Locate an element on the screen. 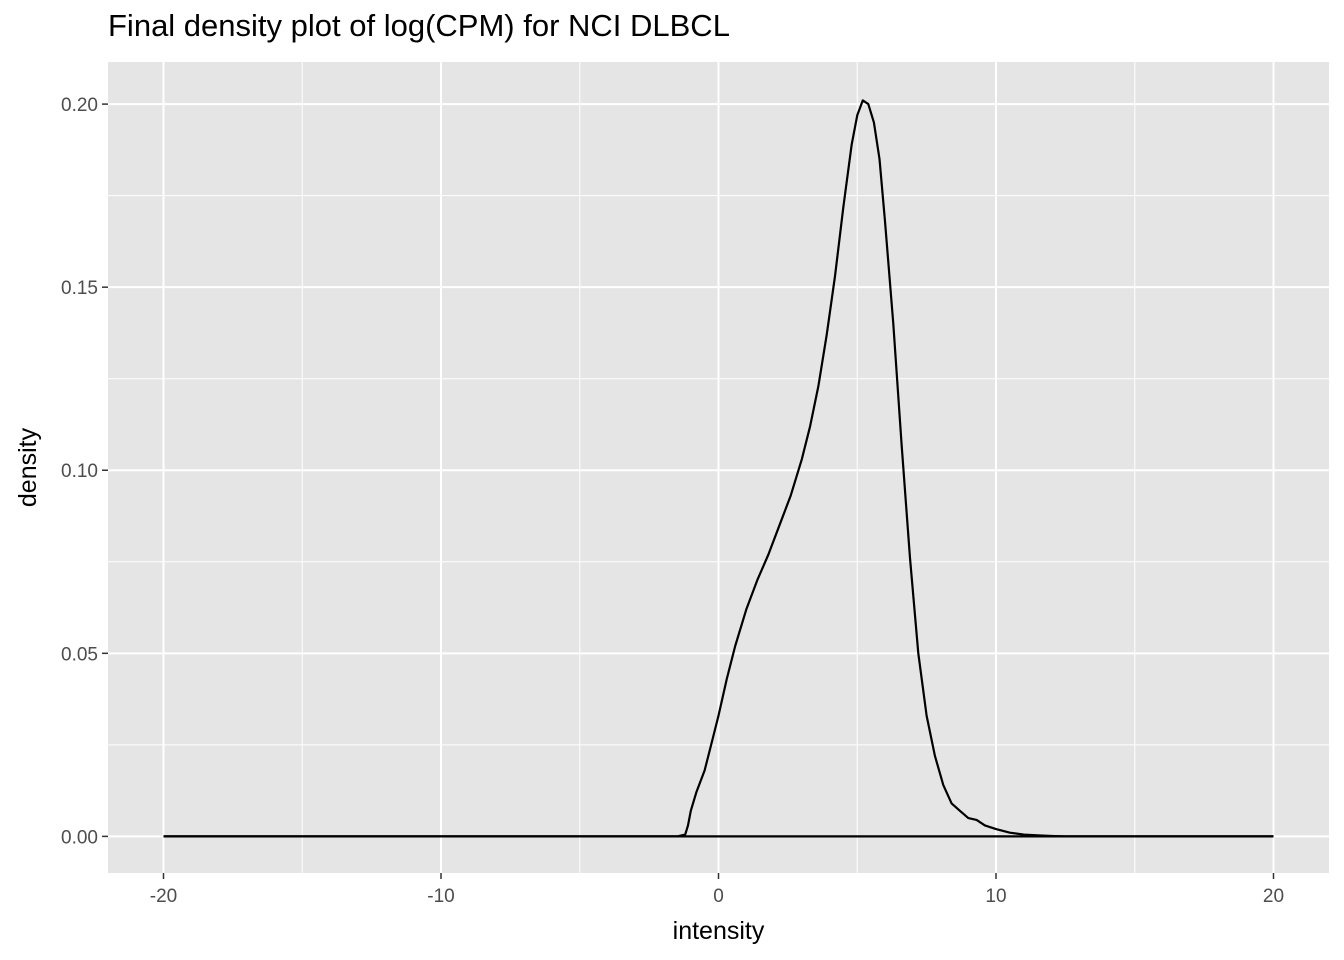  x-tick-label: -20 is located at coordinates (163, 896).